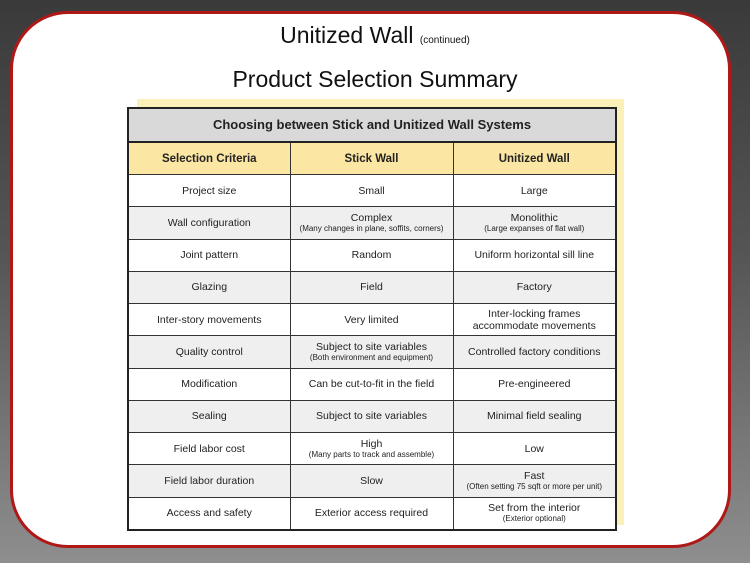  I want to click on criteria-cell: Sealing, so click(209, 416).